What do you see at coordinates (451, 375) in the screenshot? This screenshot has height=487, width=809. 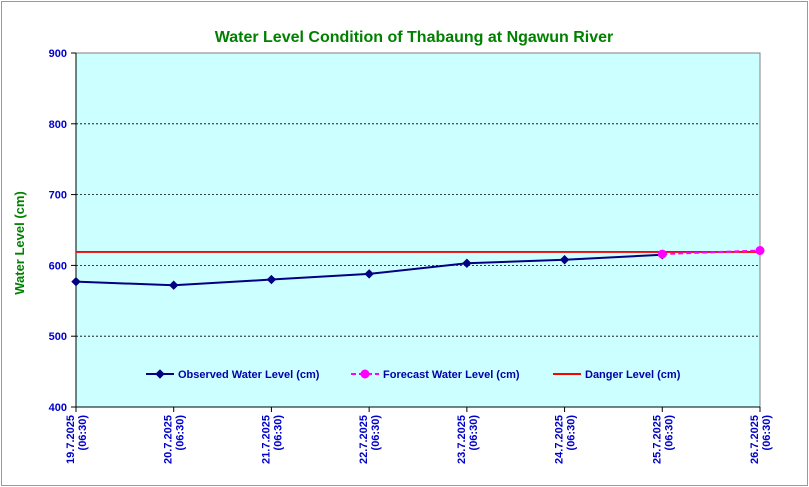 I see `legend-label: Forecast Water Level (cm)` at bounding box center [451, 375].